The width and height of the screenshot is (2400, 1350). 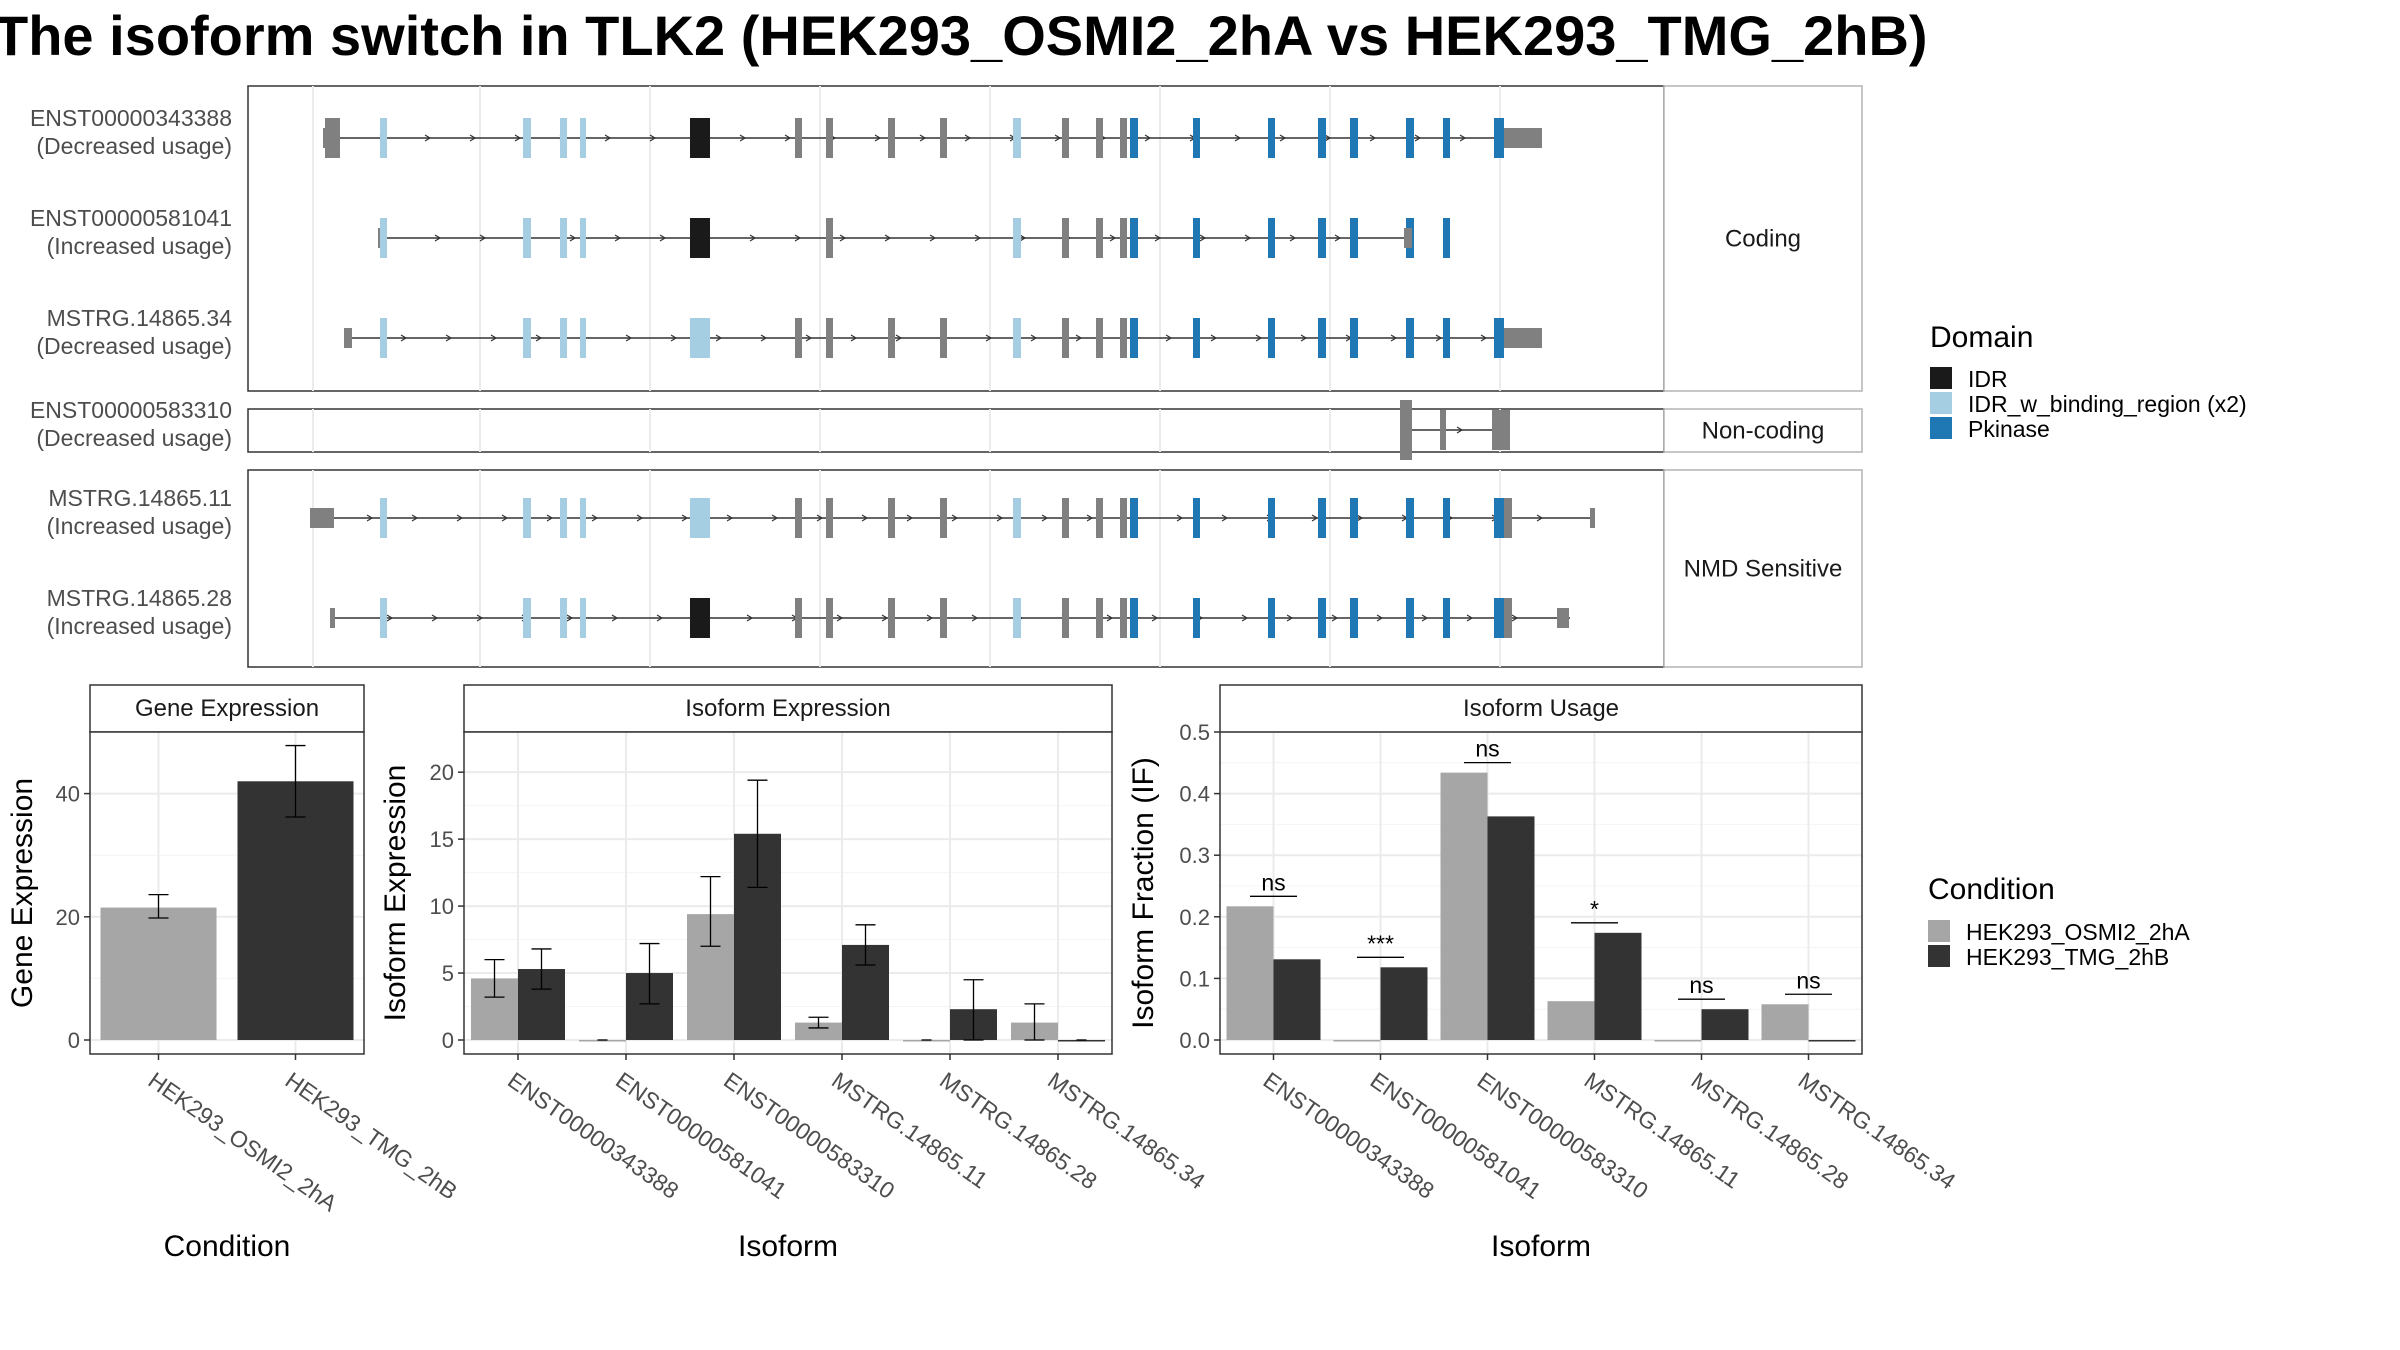 I want to click on legend-label: IDR, so click(x=1988, y=379).